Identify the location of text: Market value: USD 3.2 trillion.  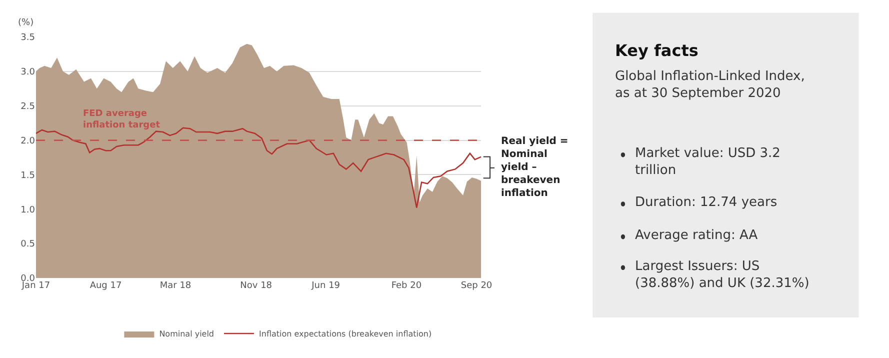
(707, 162).